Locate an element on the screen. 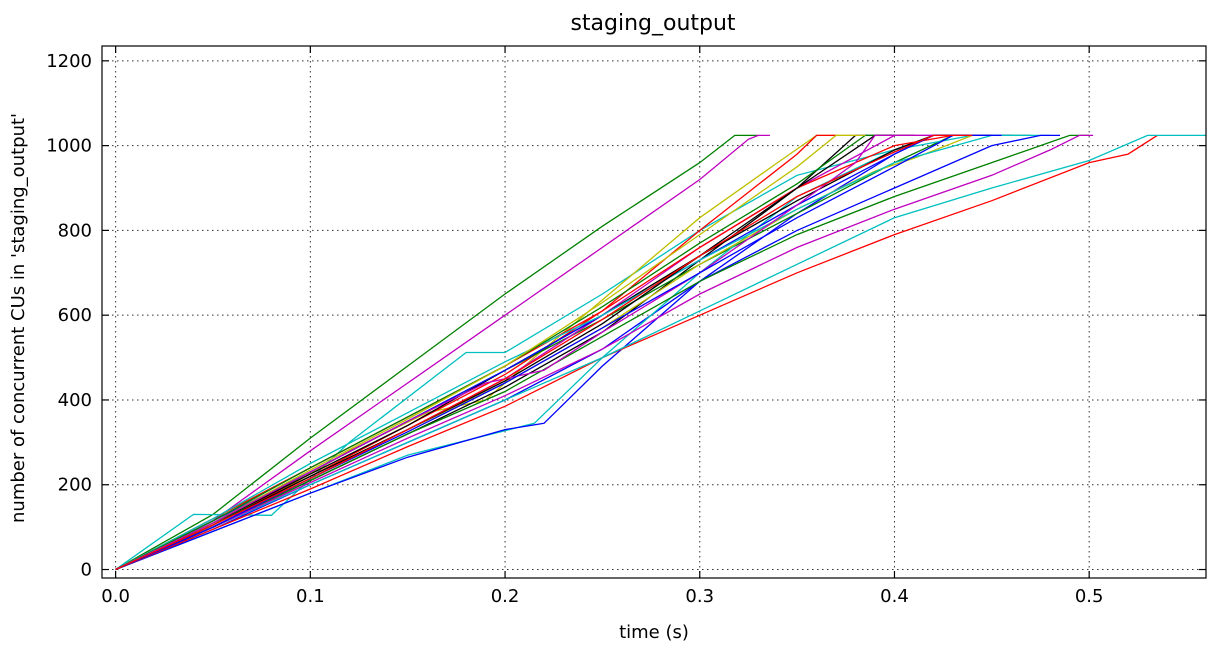 The image size is (1228, 652). y-tick-label: 1000 is located at coordinates (69, 146).